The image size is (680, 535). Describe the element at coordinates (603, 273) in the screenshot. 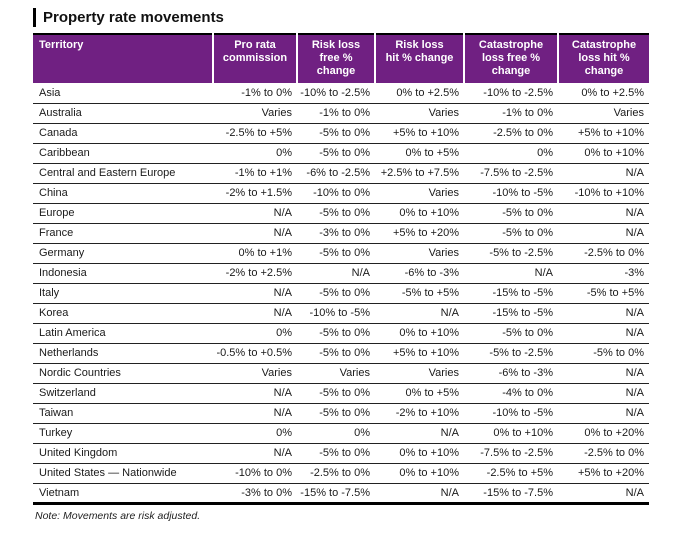

I see `value-cell-catastrophe-loss-hit-change: -3%` at that location.